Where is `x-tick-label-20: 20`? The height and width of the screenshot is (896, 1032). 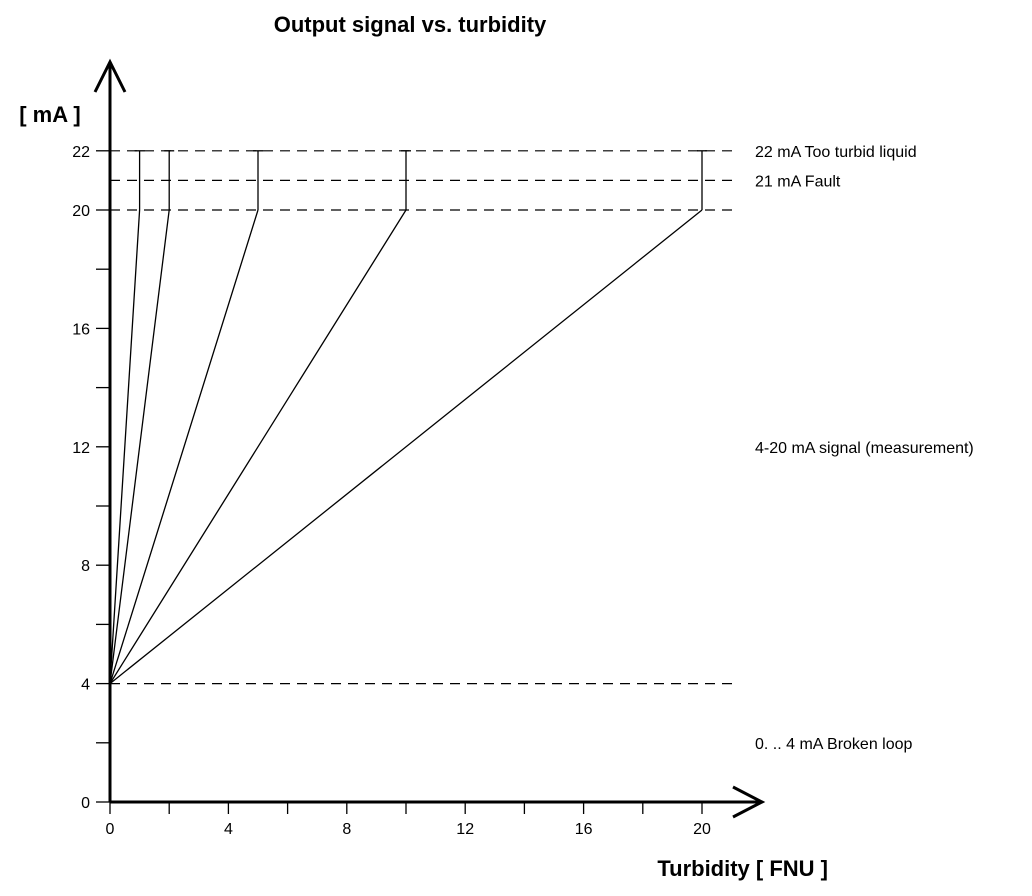 x-tick-label-20: 20 is located at coordinates (702, 829).